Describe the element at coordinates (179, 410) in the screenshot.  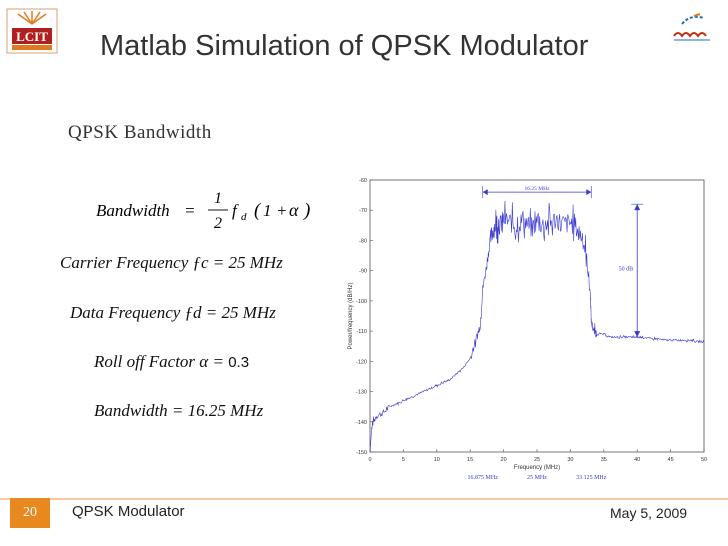
I see `bandwidth-result-text: Bandwidth = 16.25 MHz` at that location.